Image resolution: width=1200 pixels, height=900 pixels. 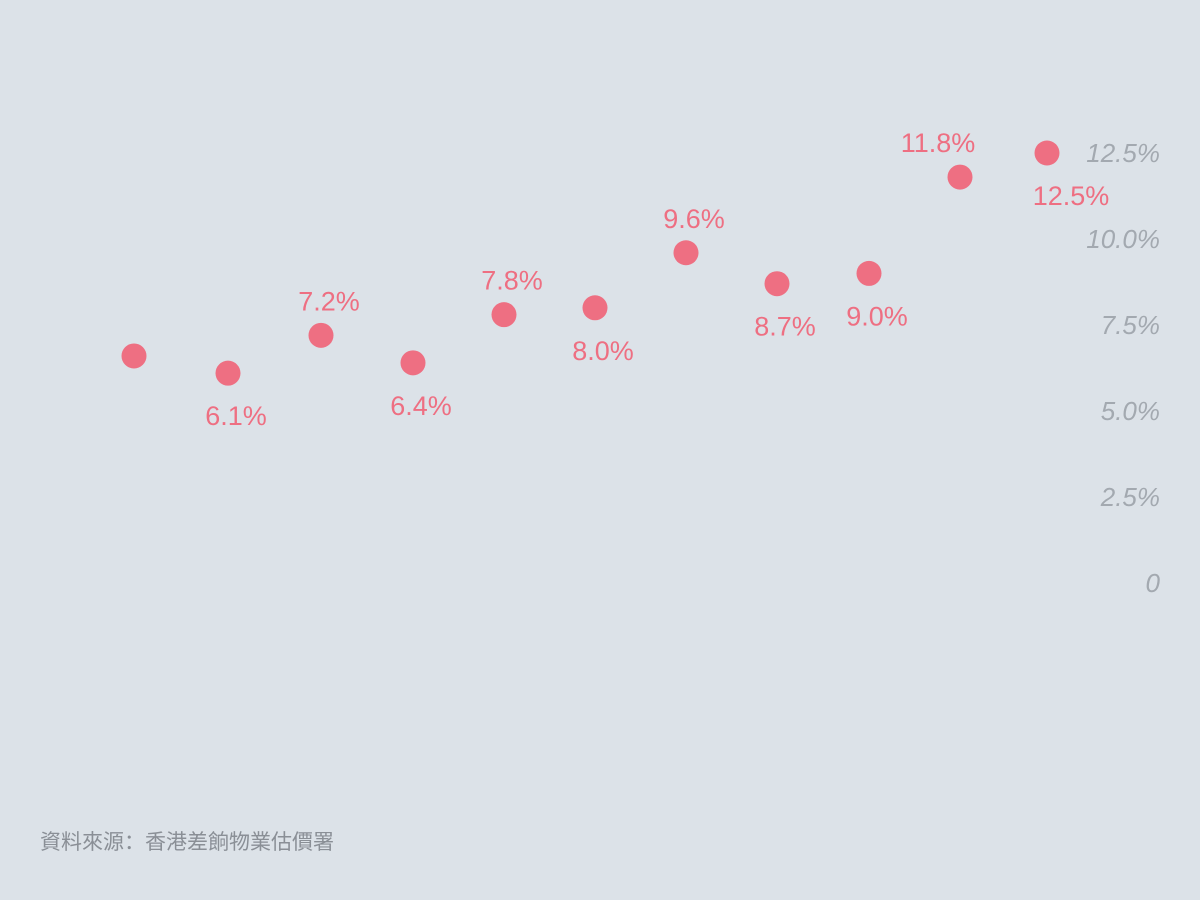 I want to click on y-tick-label: 0, so click(x=1153, y=583).